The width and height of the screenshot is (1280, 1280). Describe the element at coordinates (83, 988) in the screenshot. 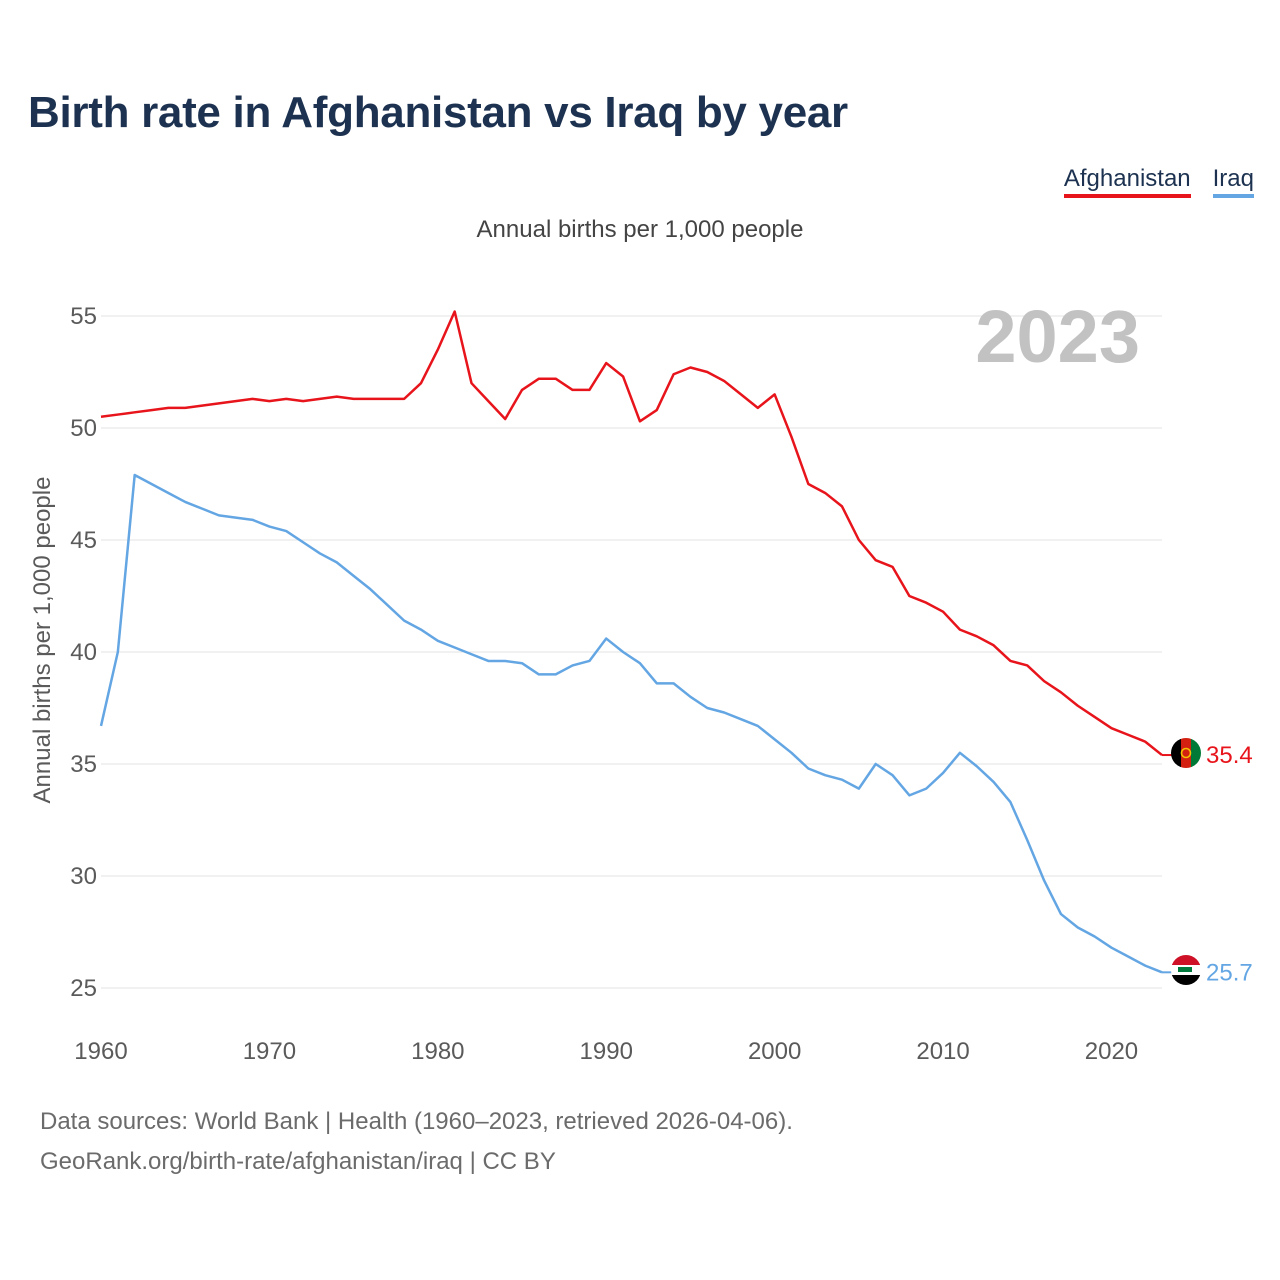

I see `y-tick-label: 25` at that location.